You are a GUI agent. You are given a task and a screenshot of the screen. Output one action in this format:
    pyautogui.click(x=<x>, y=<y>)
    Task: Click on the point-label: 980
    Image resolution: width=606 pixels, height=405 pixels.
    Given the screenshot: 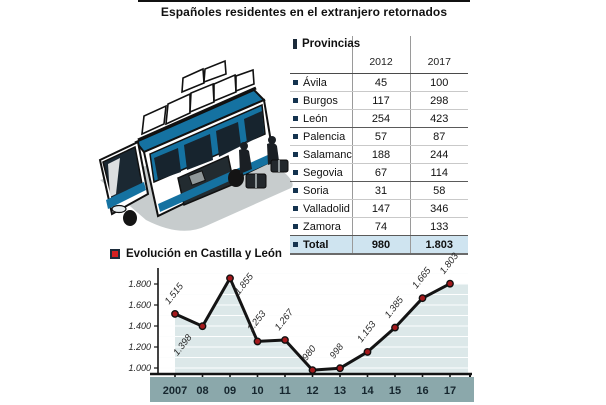 What is the action you would take?
    pyautogui.click(x=309, y=353)
    